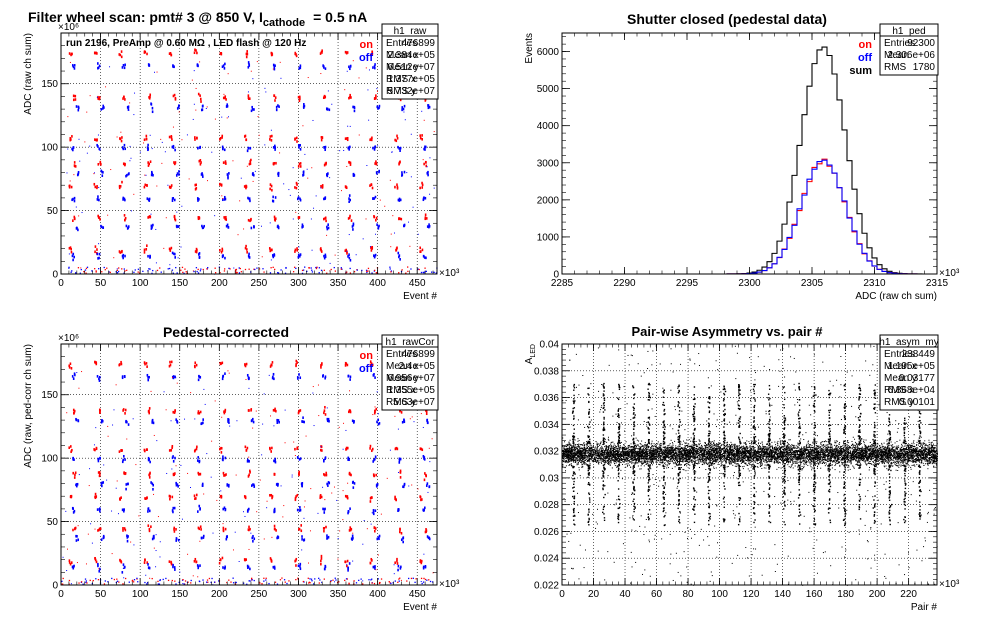  I want to click on legend-sum: sum, so click(860, 71).